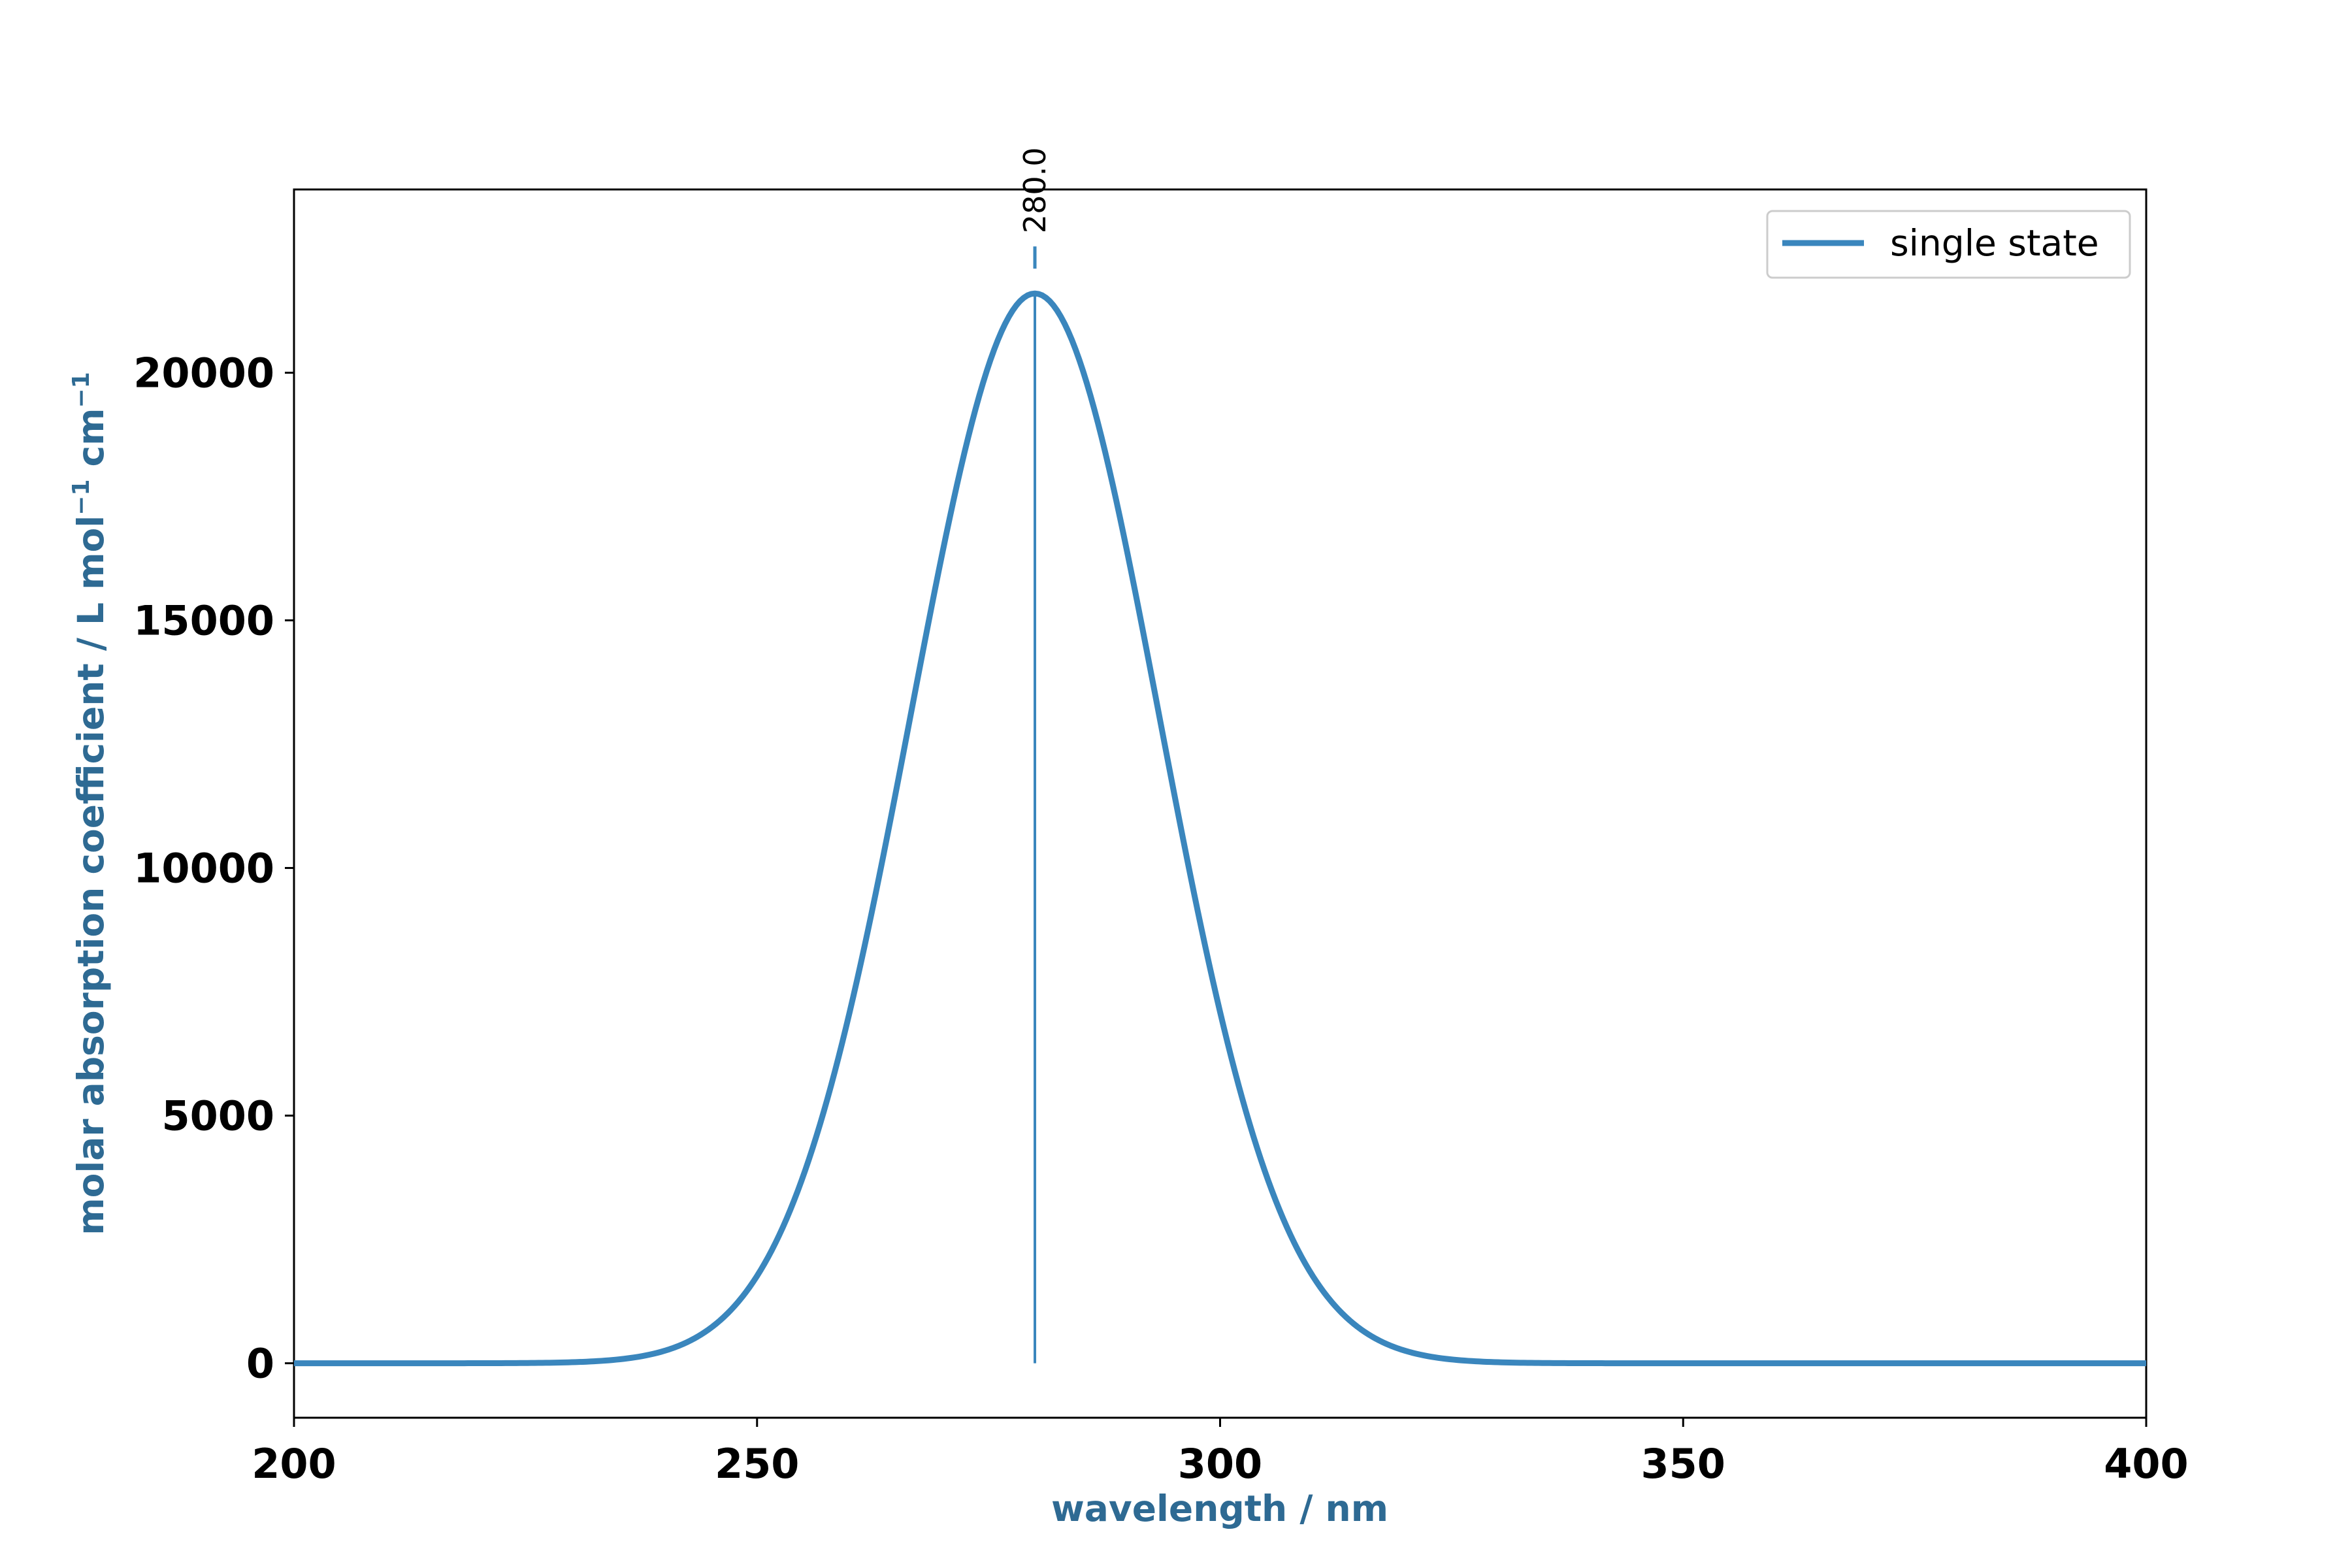 This screenshot has height=1568, width=2352. What do you see at coordinates (203, 868) in the screenshot?
I see `y-tick-label-10000: 10000` at bounding box center [203, 868].